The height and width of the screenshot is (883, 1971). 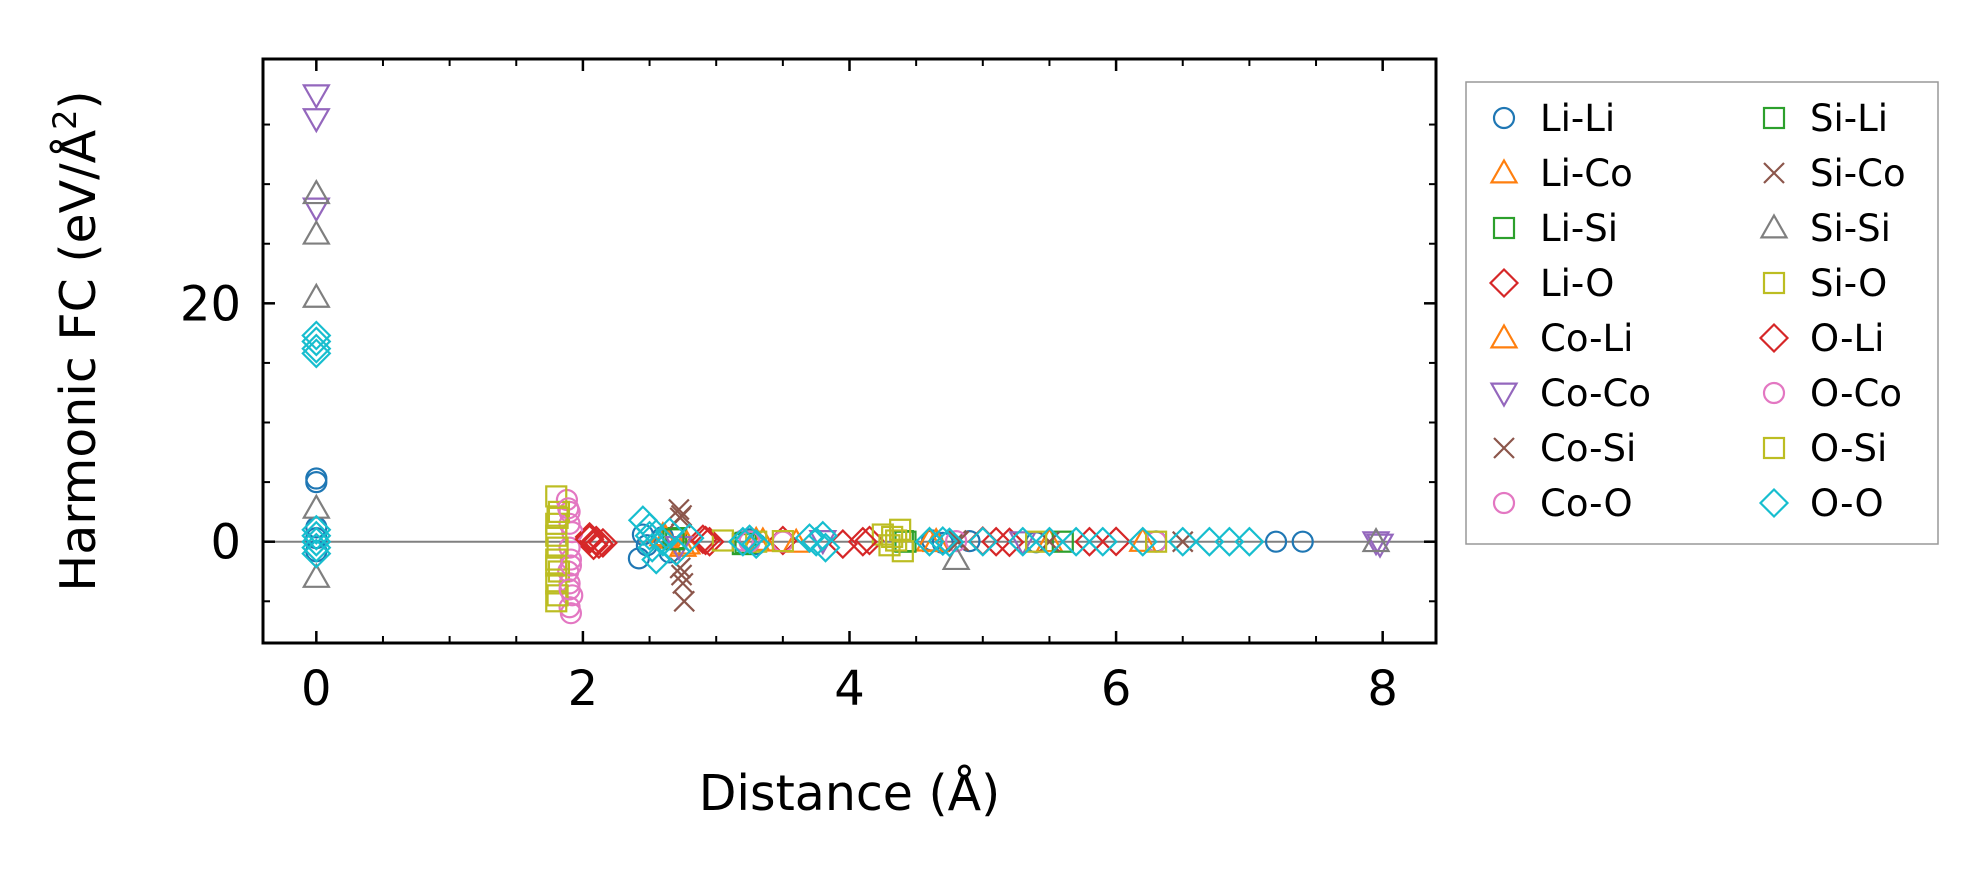 I want to click on series-o-o, so click(x=783, y=447).